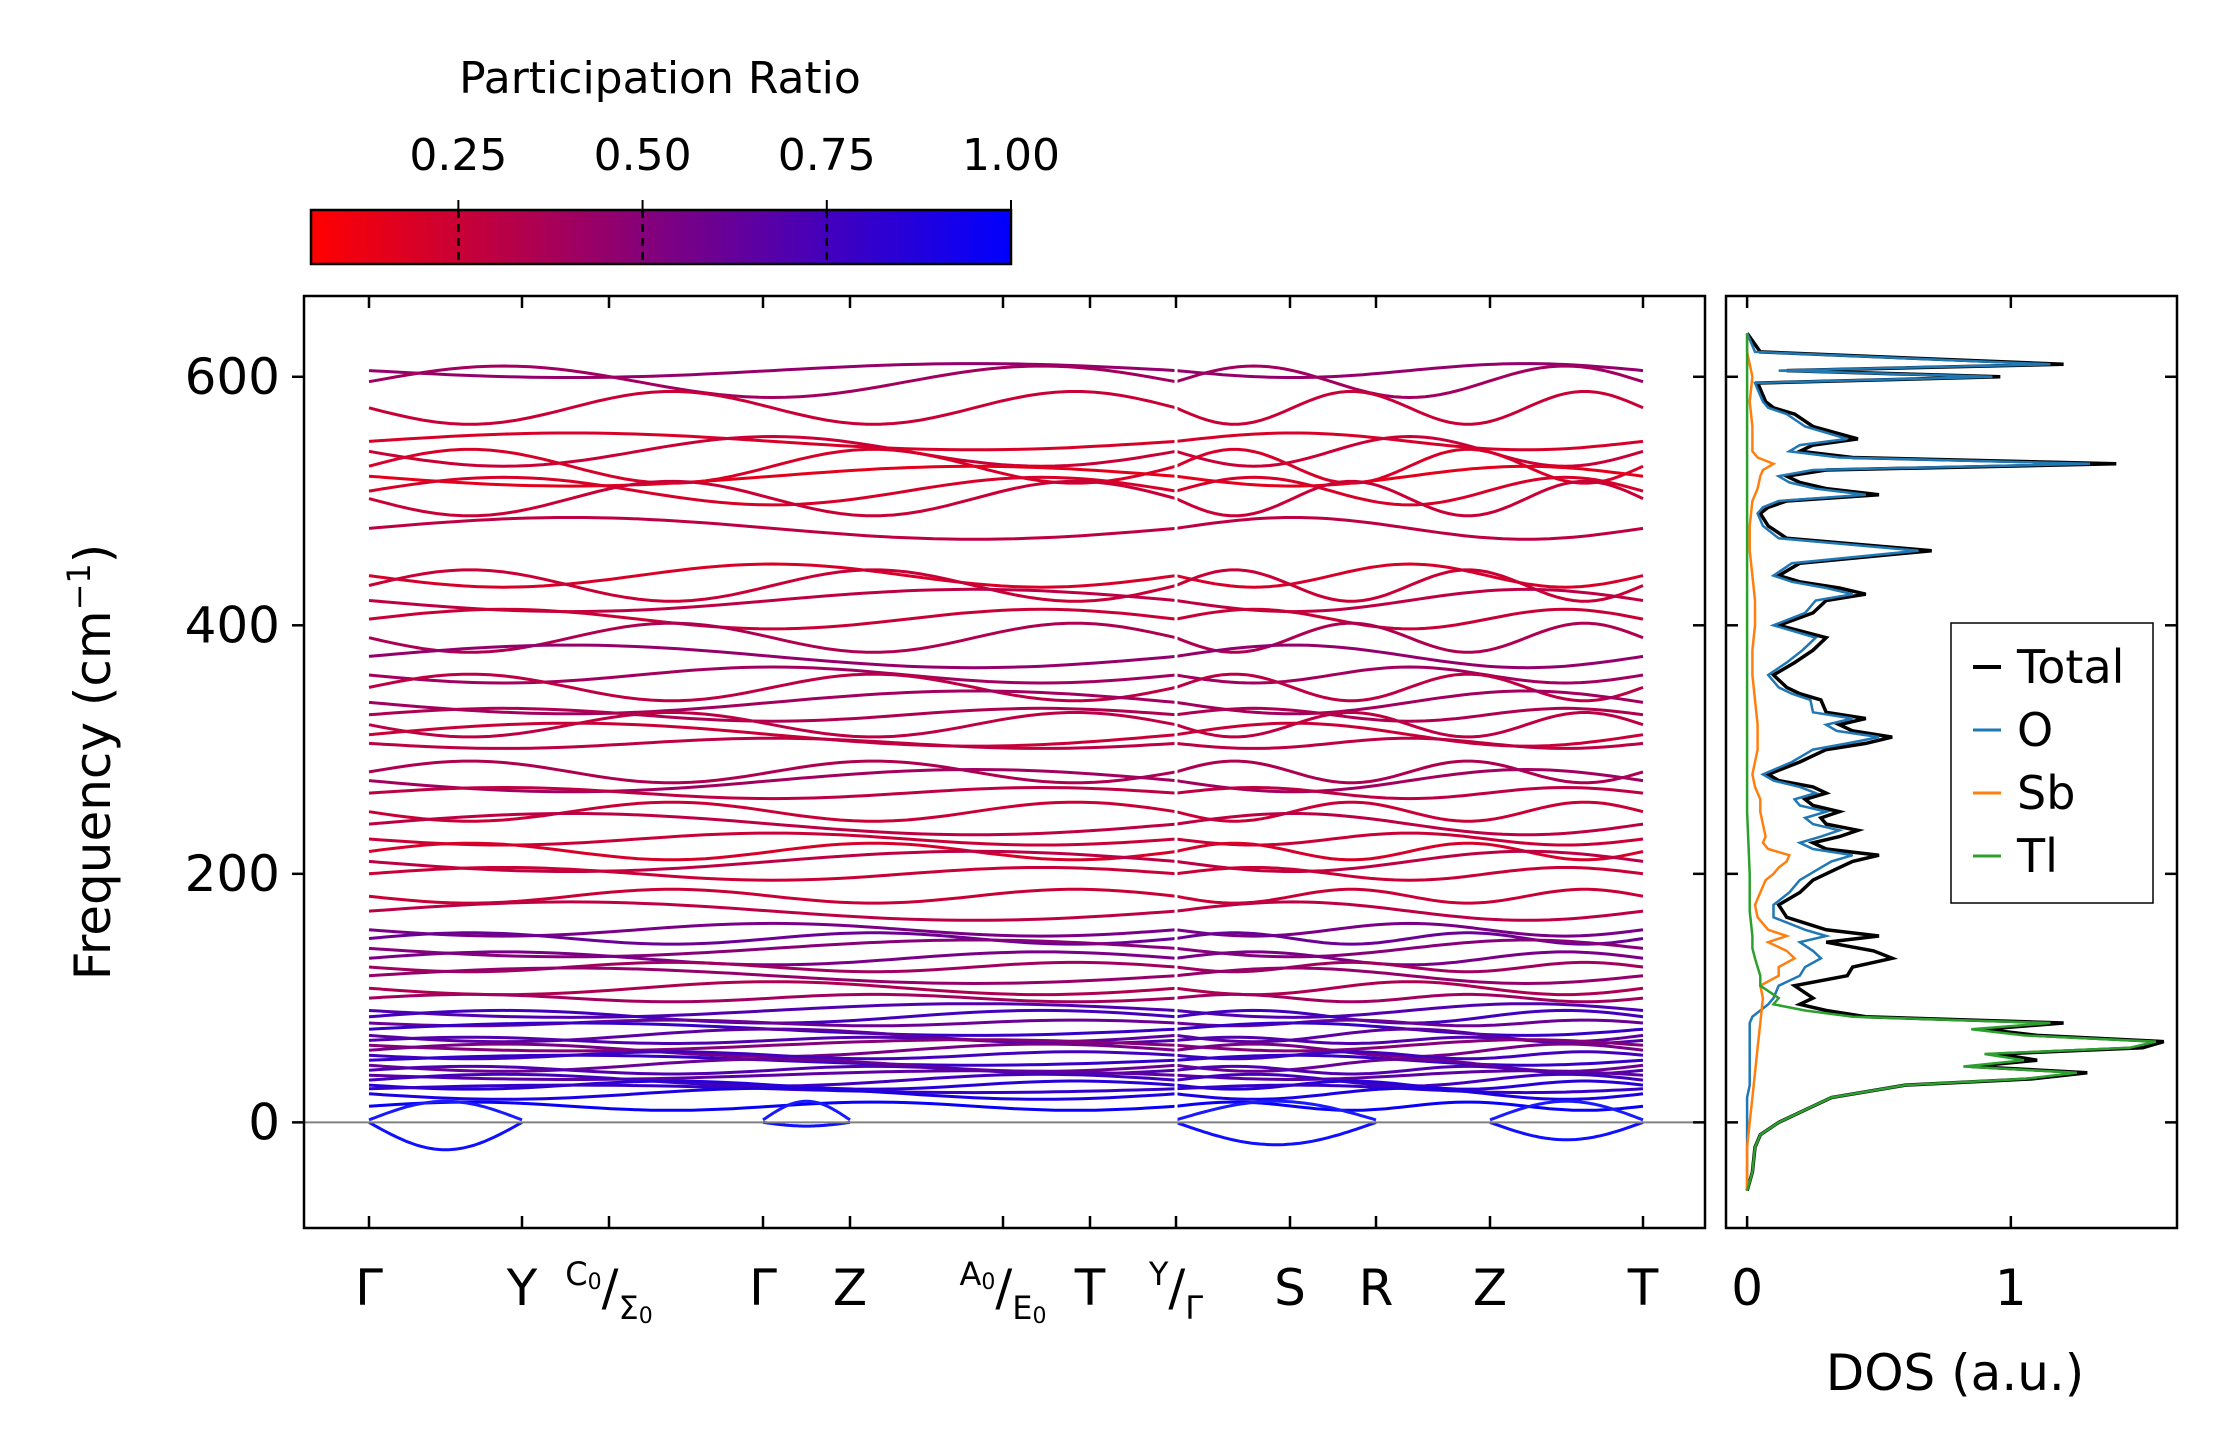  Describe the element at coordinates (1747, 1288) in the screenshot. I see `dos-x-tick-label: 0` at that location.